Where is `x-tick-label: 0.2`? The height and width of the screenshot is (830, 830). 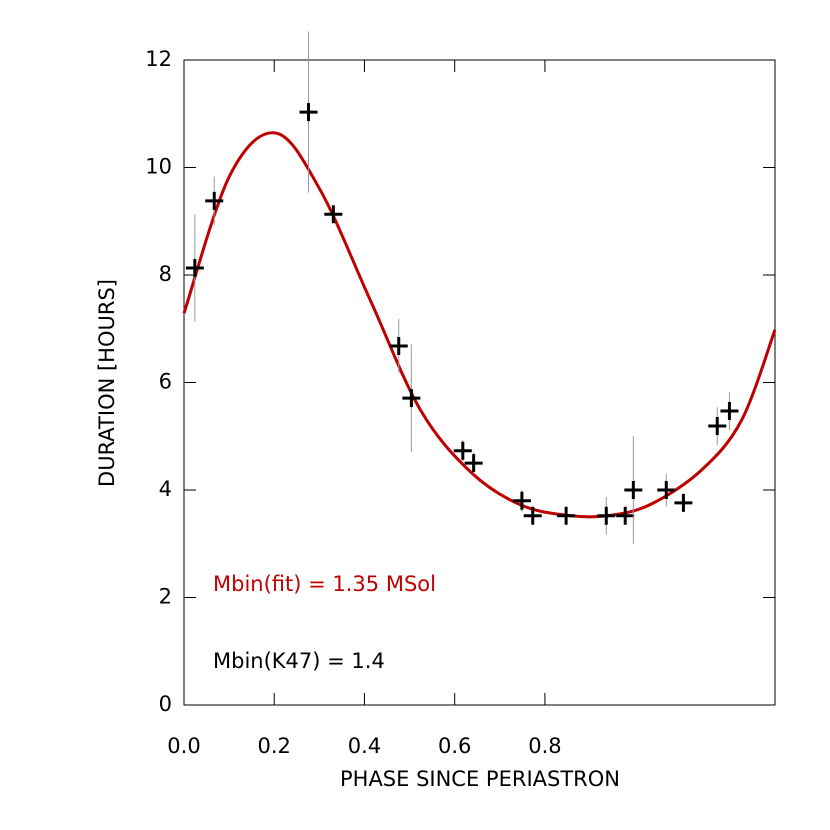 x-tick-label: 0.2 is located at coordinates (274, 746).